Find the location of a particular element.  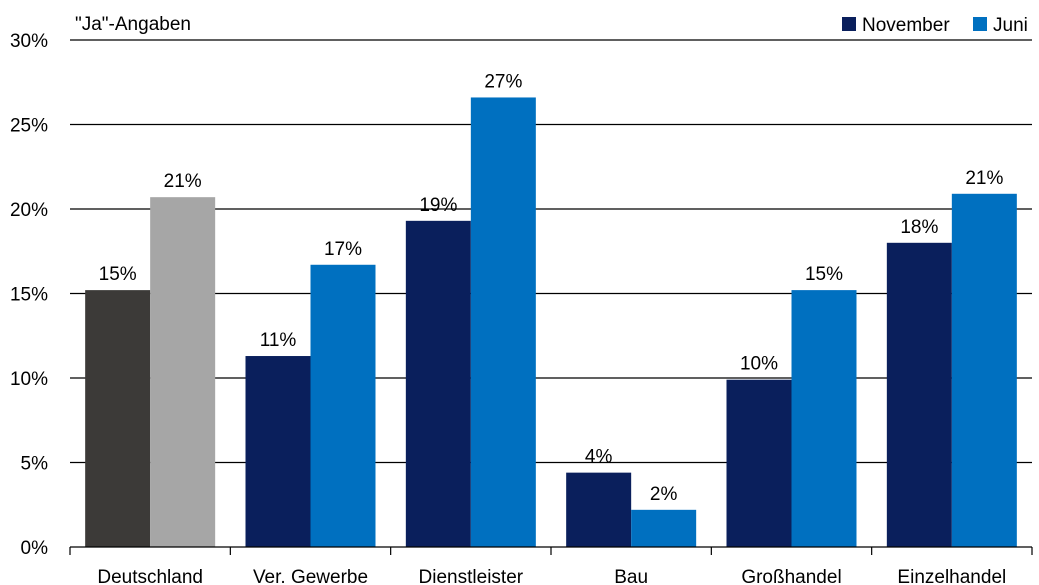

category-label: Einzelhandel is located at coordinates (951, 576).